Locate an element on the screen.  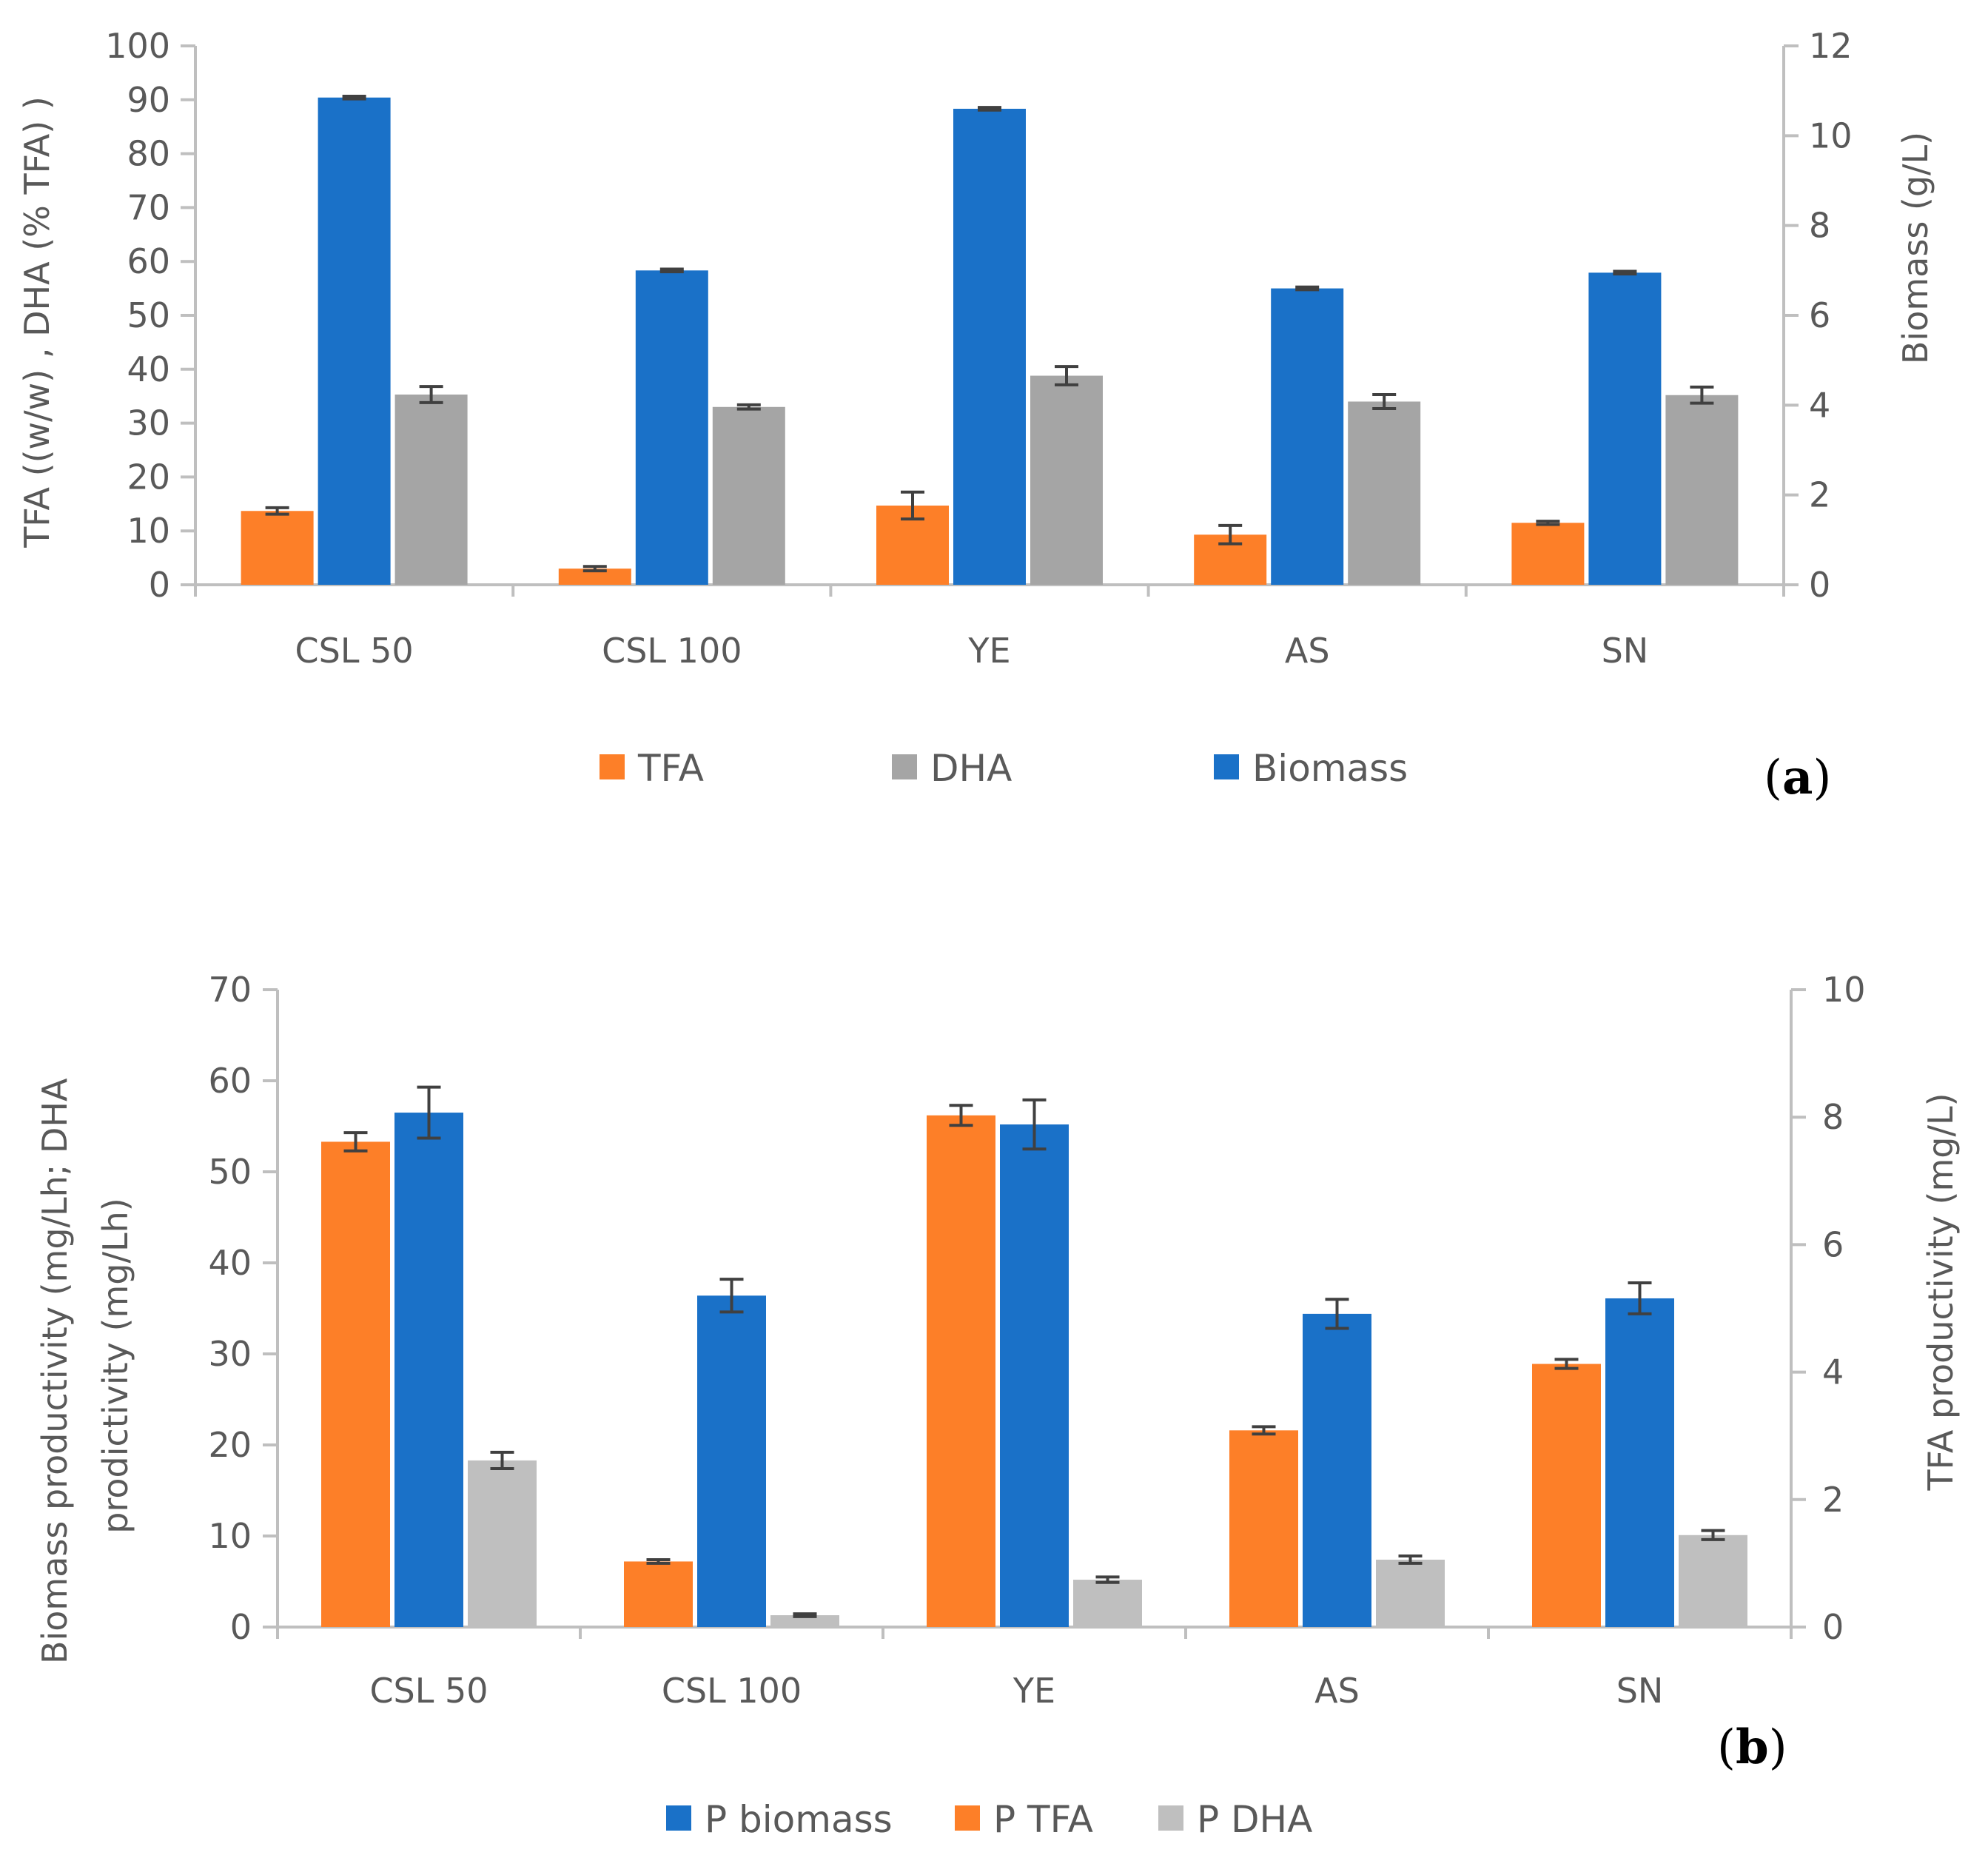
panel-label-b: (b) is located at coordinates (1752, 1747).